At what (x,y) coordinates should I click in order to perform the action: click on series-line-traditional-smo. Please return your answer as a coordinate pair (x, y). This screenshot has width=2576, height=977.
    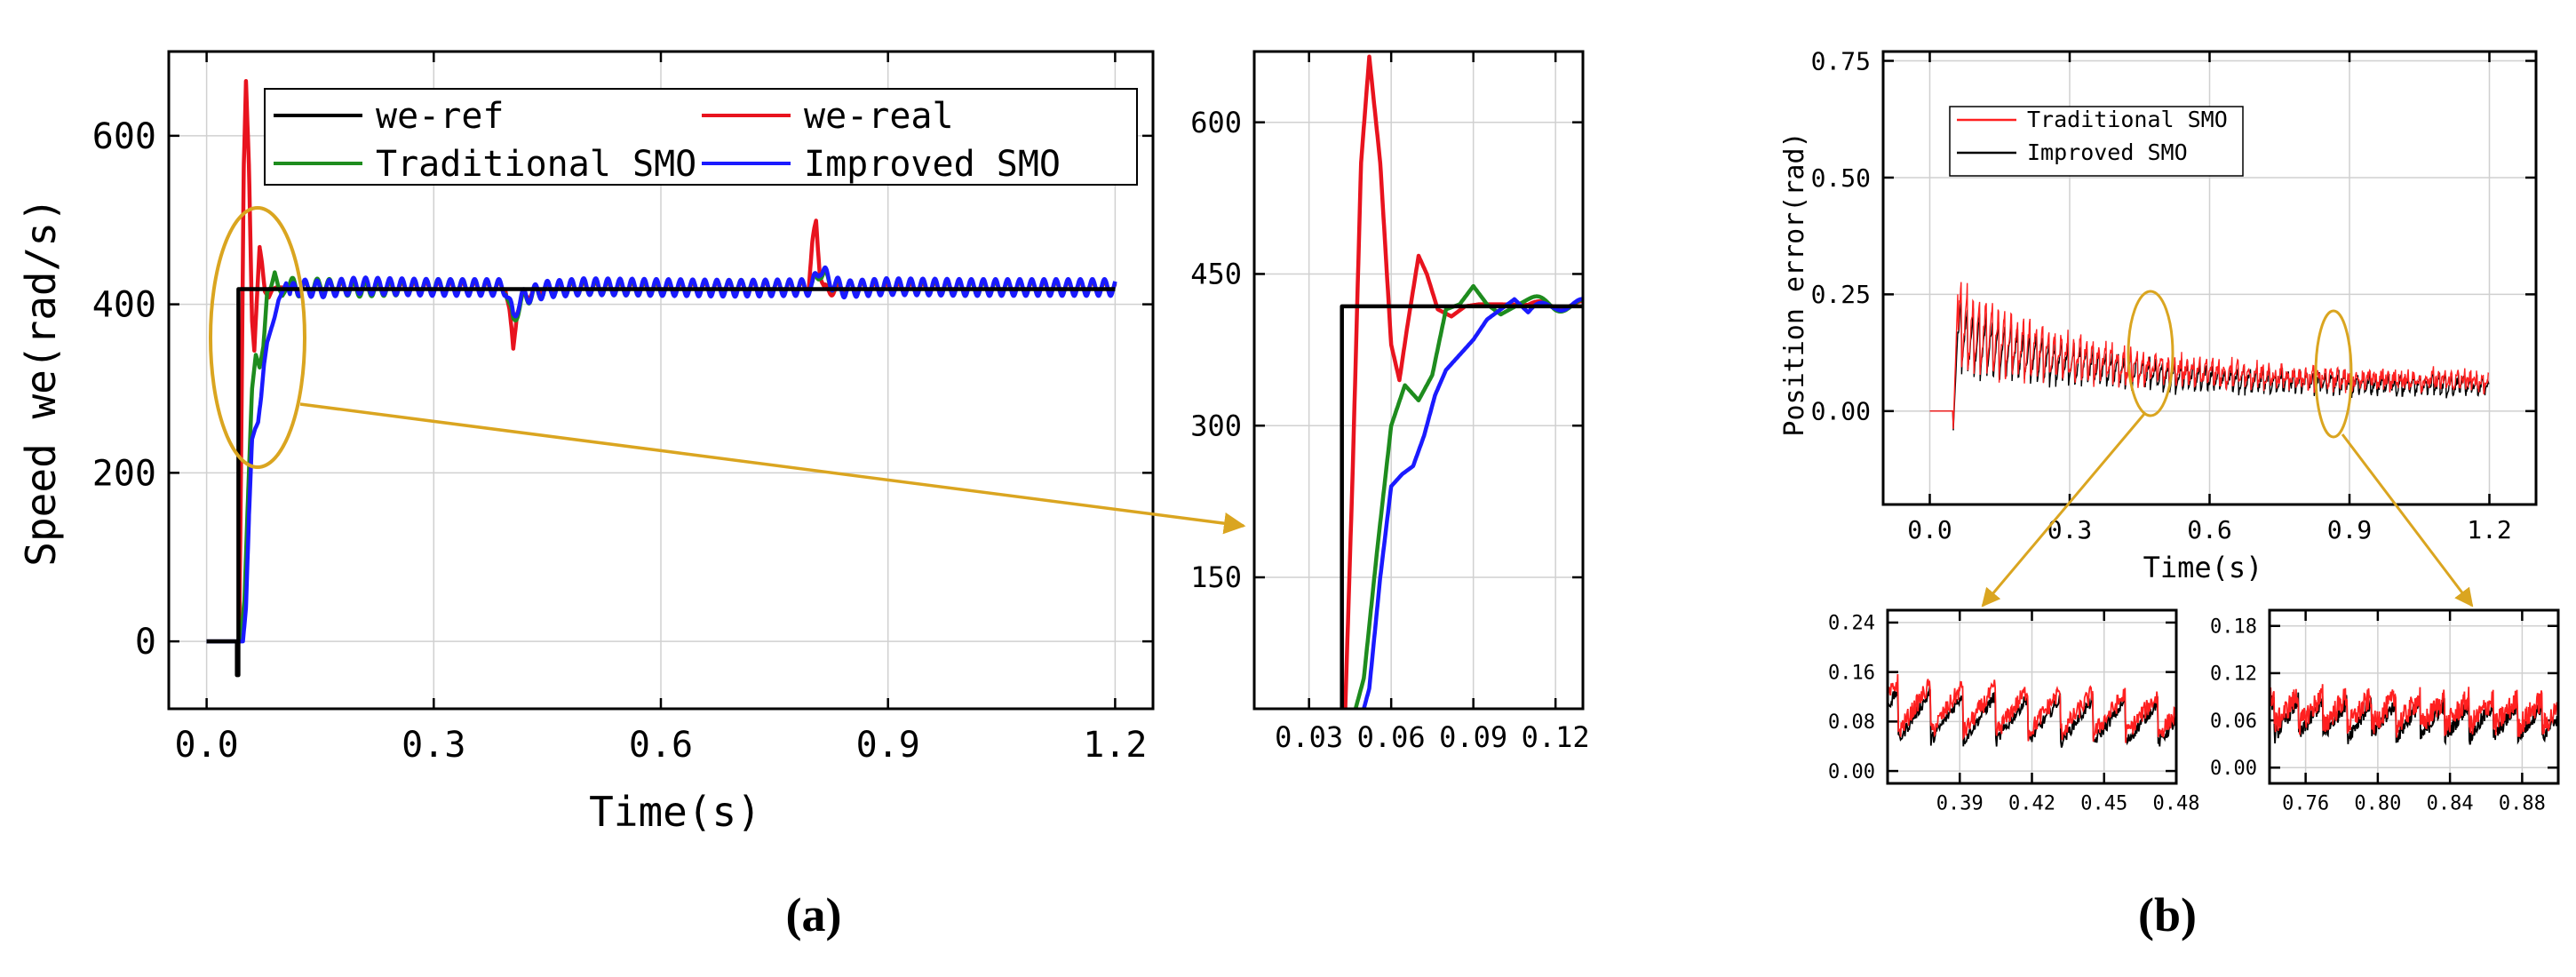
    Looking at the image, I should click on (2209, 355).